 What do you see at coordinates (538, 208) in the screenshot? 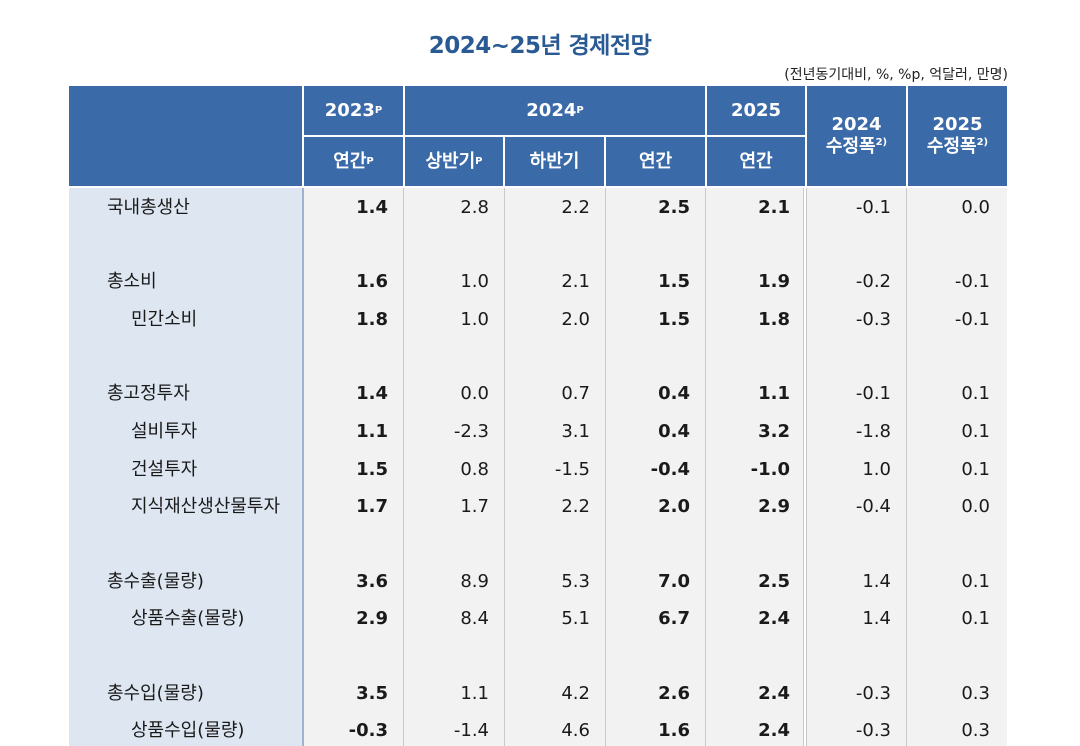
I see `table-row: 국내총생산 1.4 2.8 2.2 2.5 2.1 -0.1 0.0` at bounding box center [538, 208].